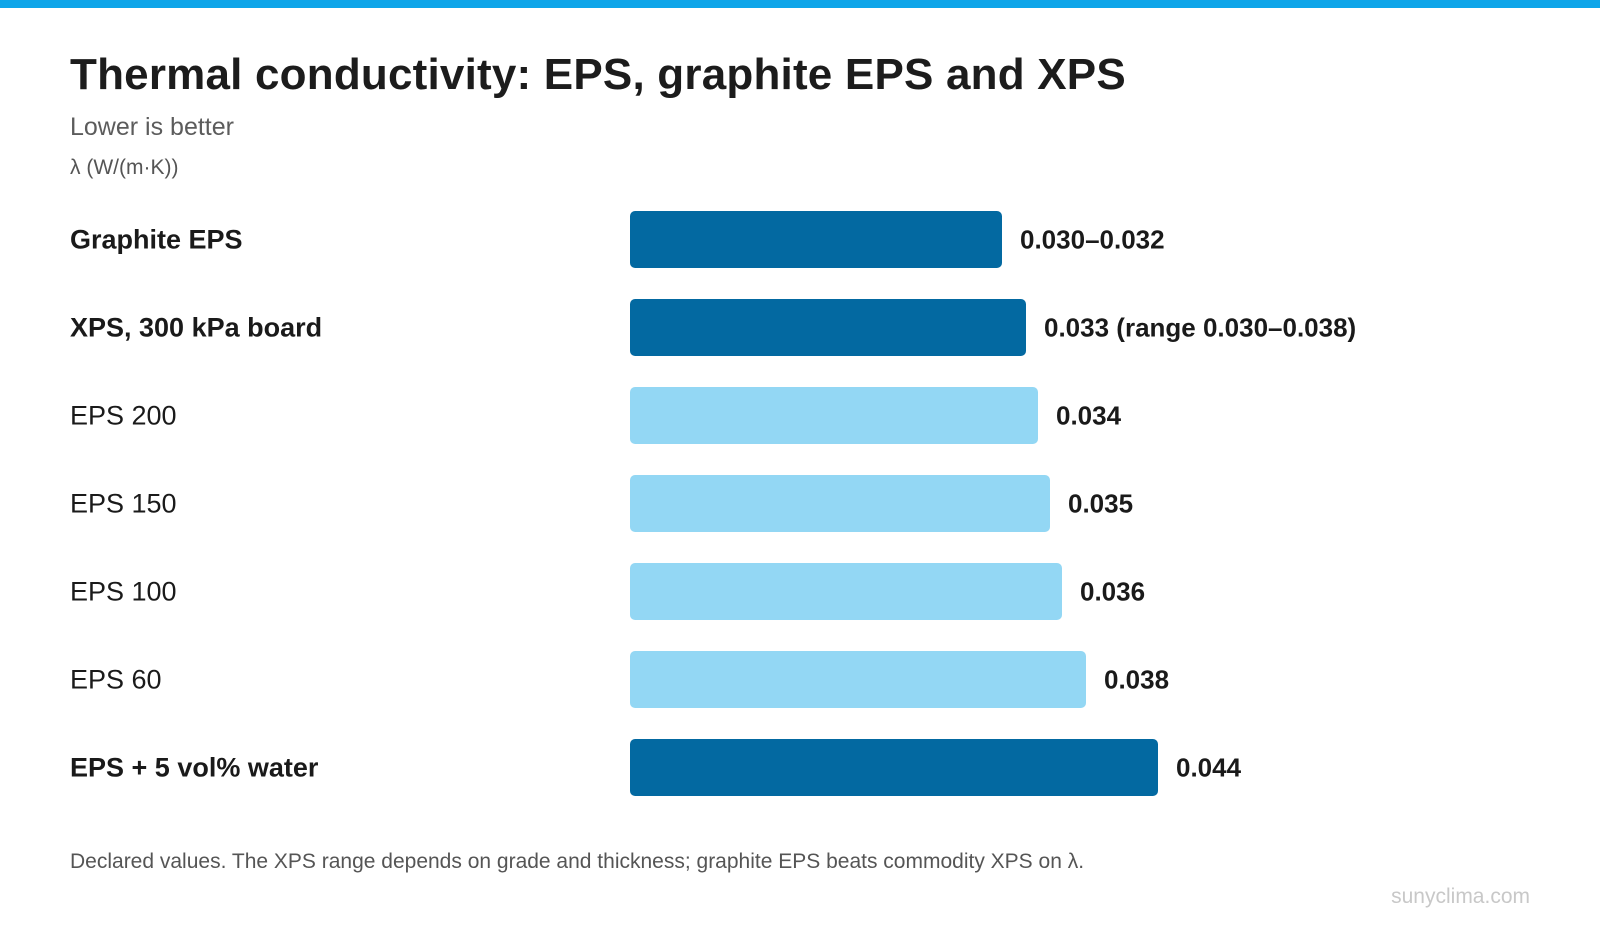  Describe the element at coordinates (123, 504) in the screenshot. I see `category-label: EPS 150` at that location.